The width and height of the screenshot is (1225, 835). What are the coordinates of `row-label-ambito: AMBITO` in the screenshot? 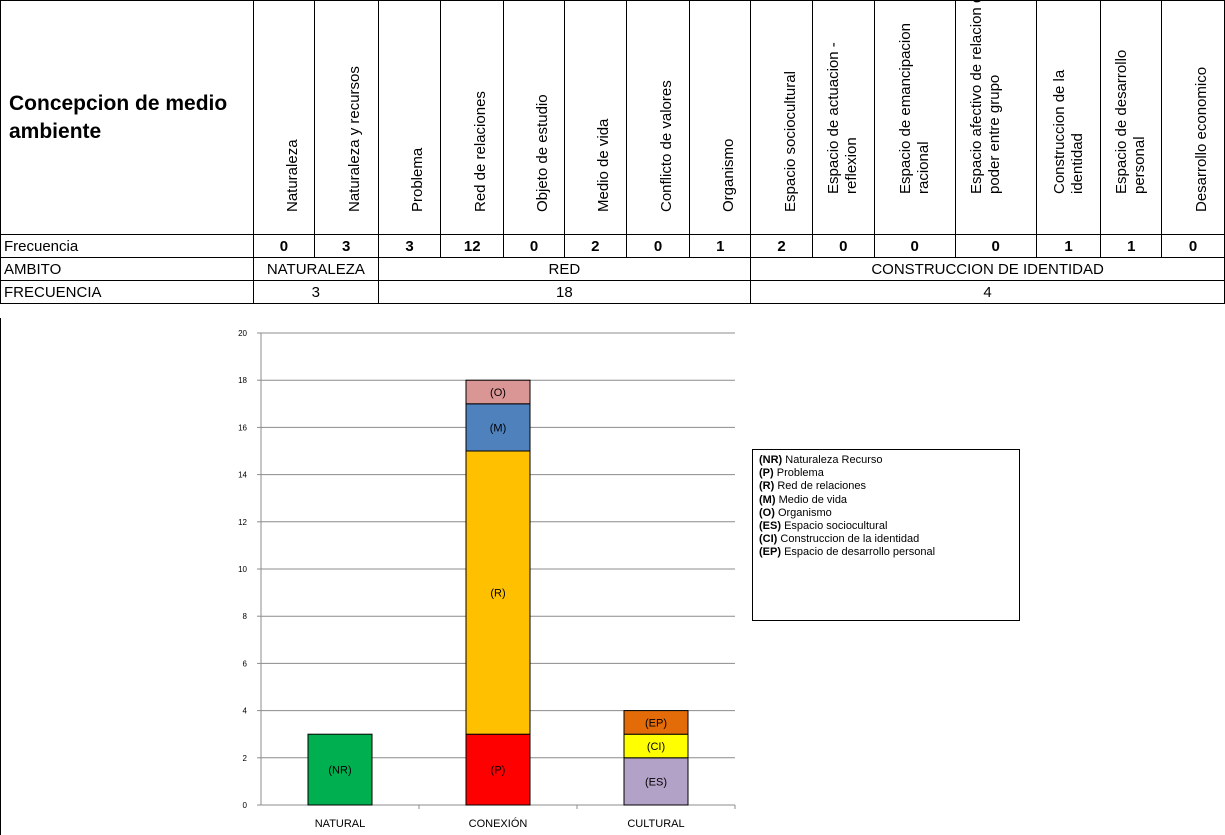 It's located at (127, 269).